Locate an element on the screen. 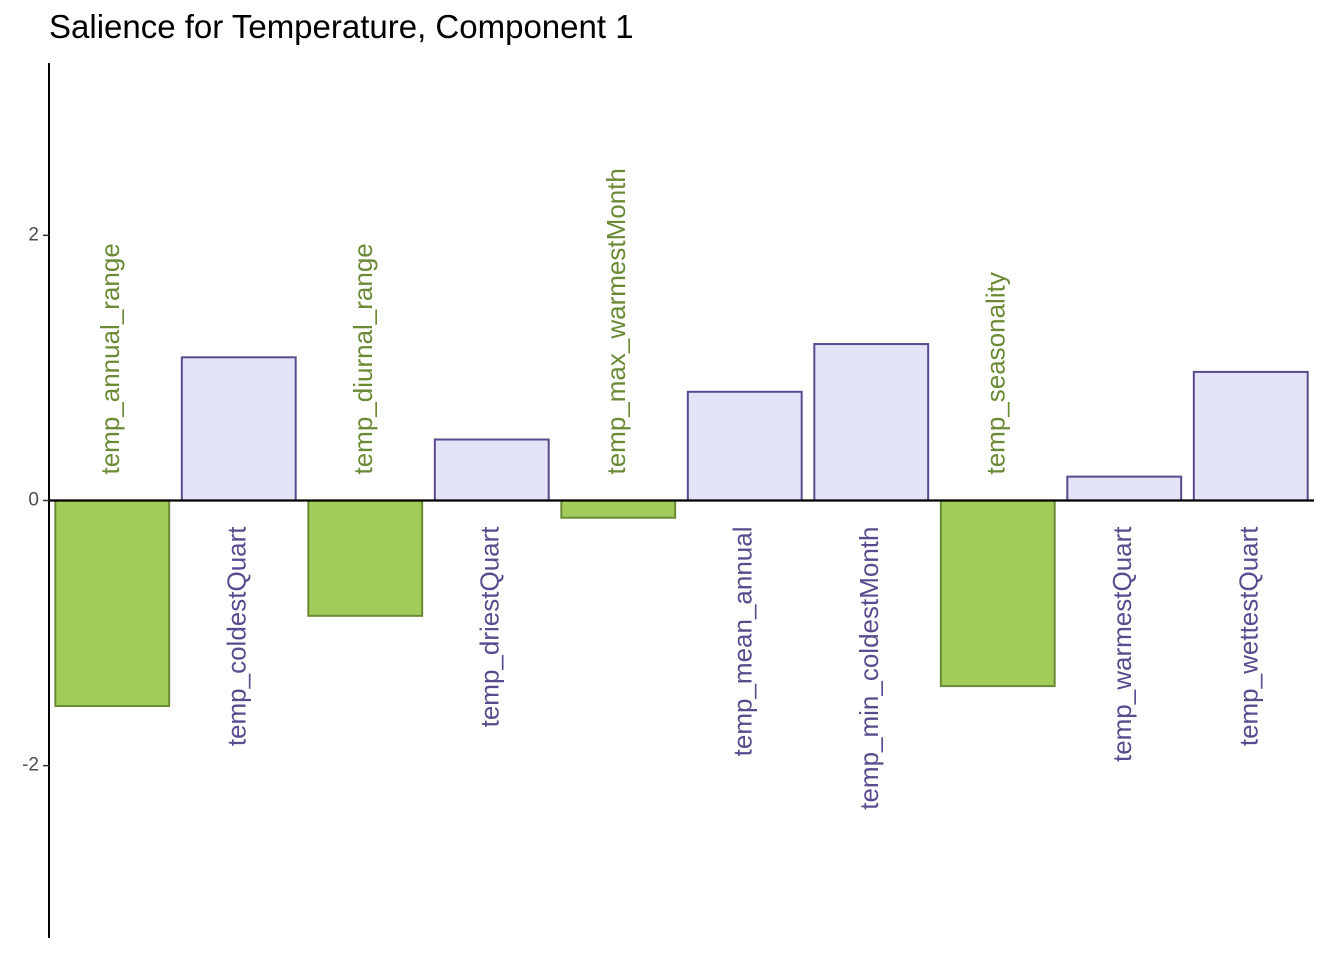  bar-temp-warmestquart is located at coordinates (1124, 488).